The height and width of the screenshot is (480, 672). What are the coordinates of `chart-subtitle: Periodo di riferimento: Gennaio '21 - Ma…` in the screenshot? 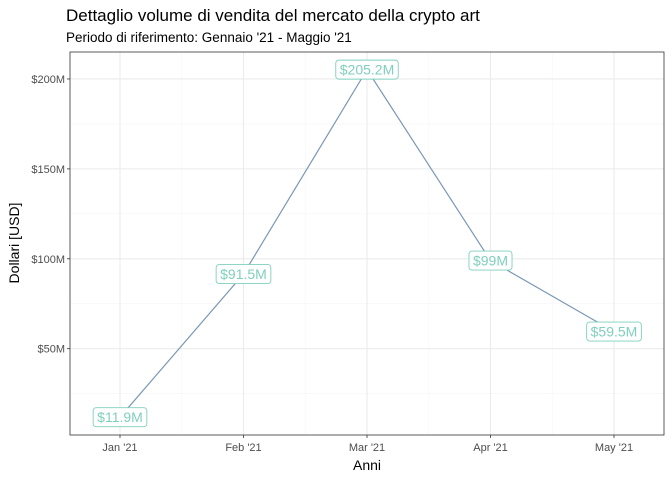 It's located at (209, 37).